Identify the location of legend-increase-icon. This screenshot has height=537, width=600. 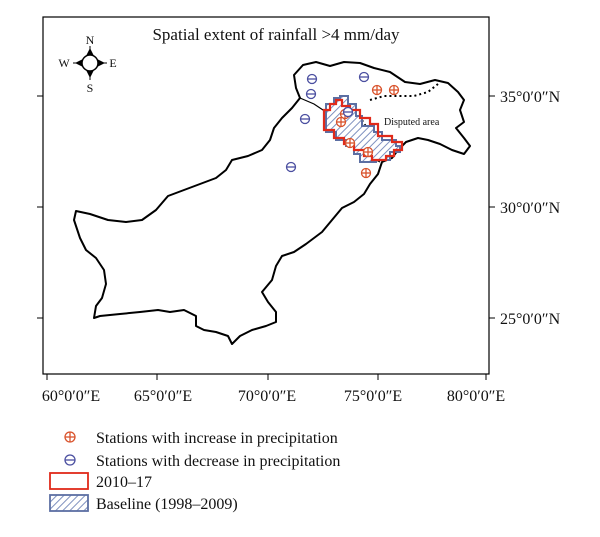
(70, 437).